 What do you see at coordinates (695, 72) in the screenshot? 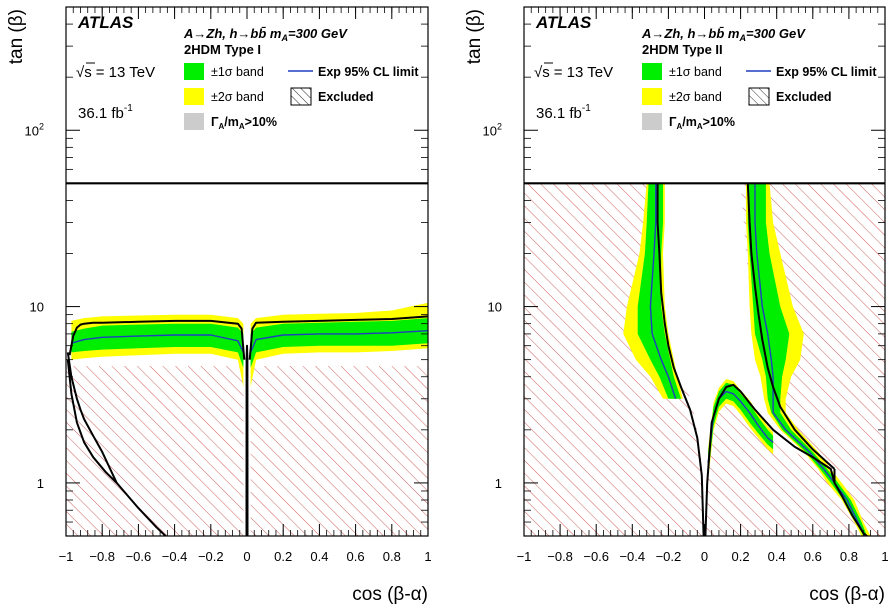
I see `legend-label-0: ±1σ band` at bounding box center [695, 72].